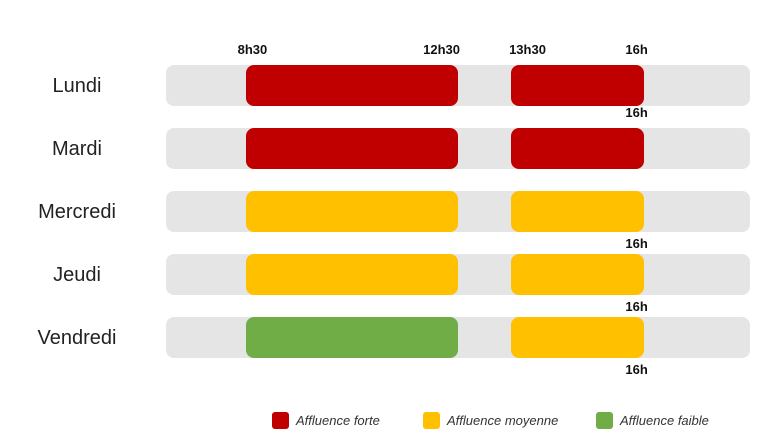 The width and height of the screenshot is (768, 446). I want to click on time-label: 13h30, so click(527, 49).